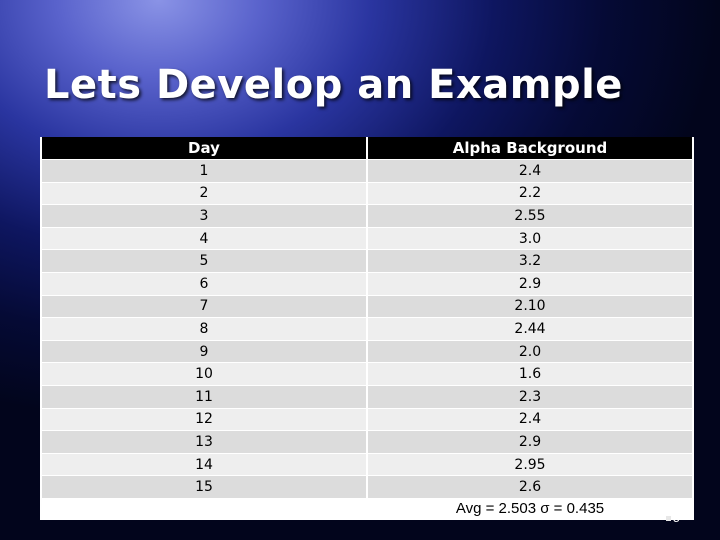 This screenshot has width=720, height=540. Describe the element at coordinates (530, 464) in the screenshot. I see `alpha-background-cell: 2.95` at that location.